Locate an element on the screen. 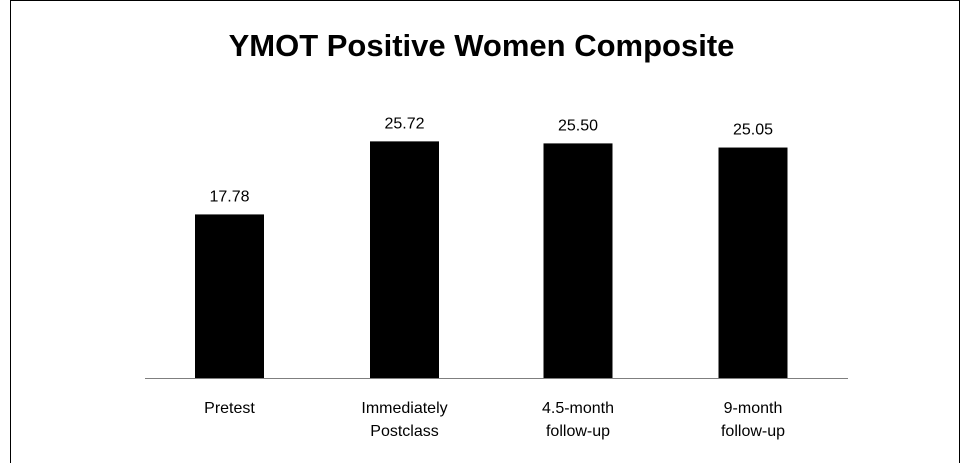  data-label-4: 25.05 is located at coordinates (753, 130).